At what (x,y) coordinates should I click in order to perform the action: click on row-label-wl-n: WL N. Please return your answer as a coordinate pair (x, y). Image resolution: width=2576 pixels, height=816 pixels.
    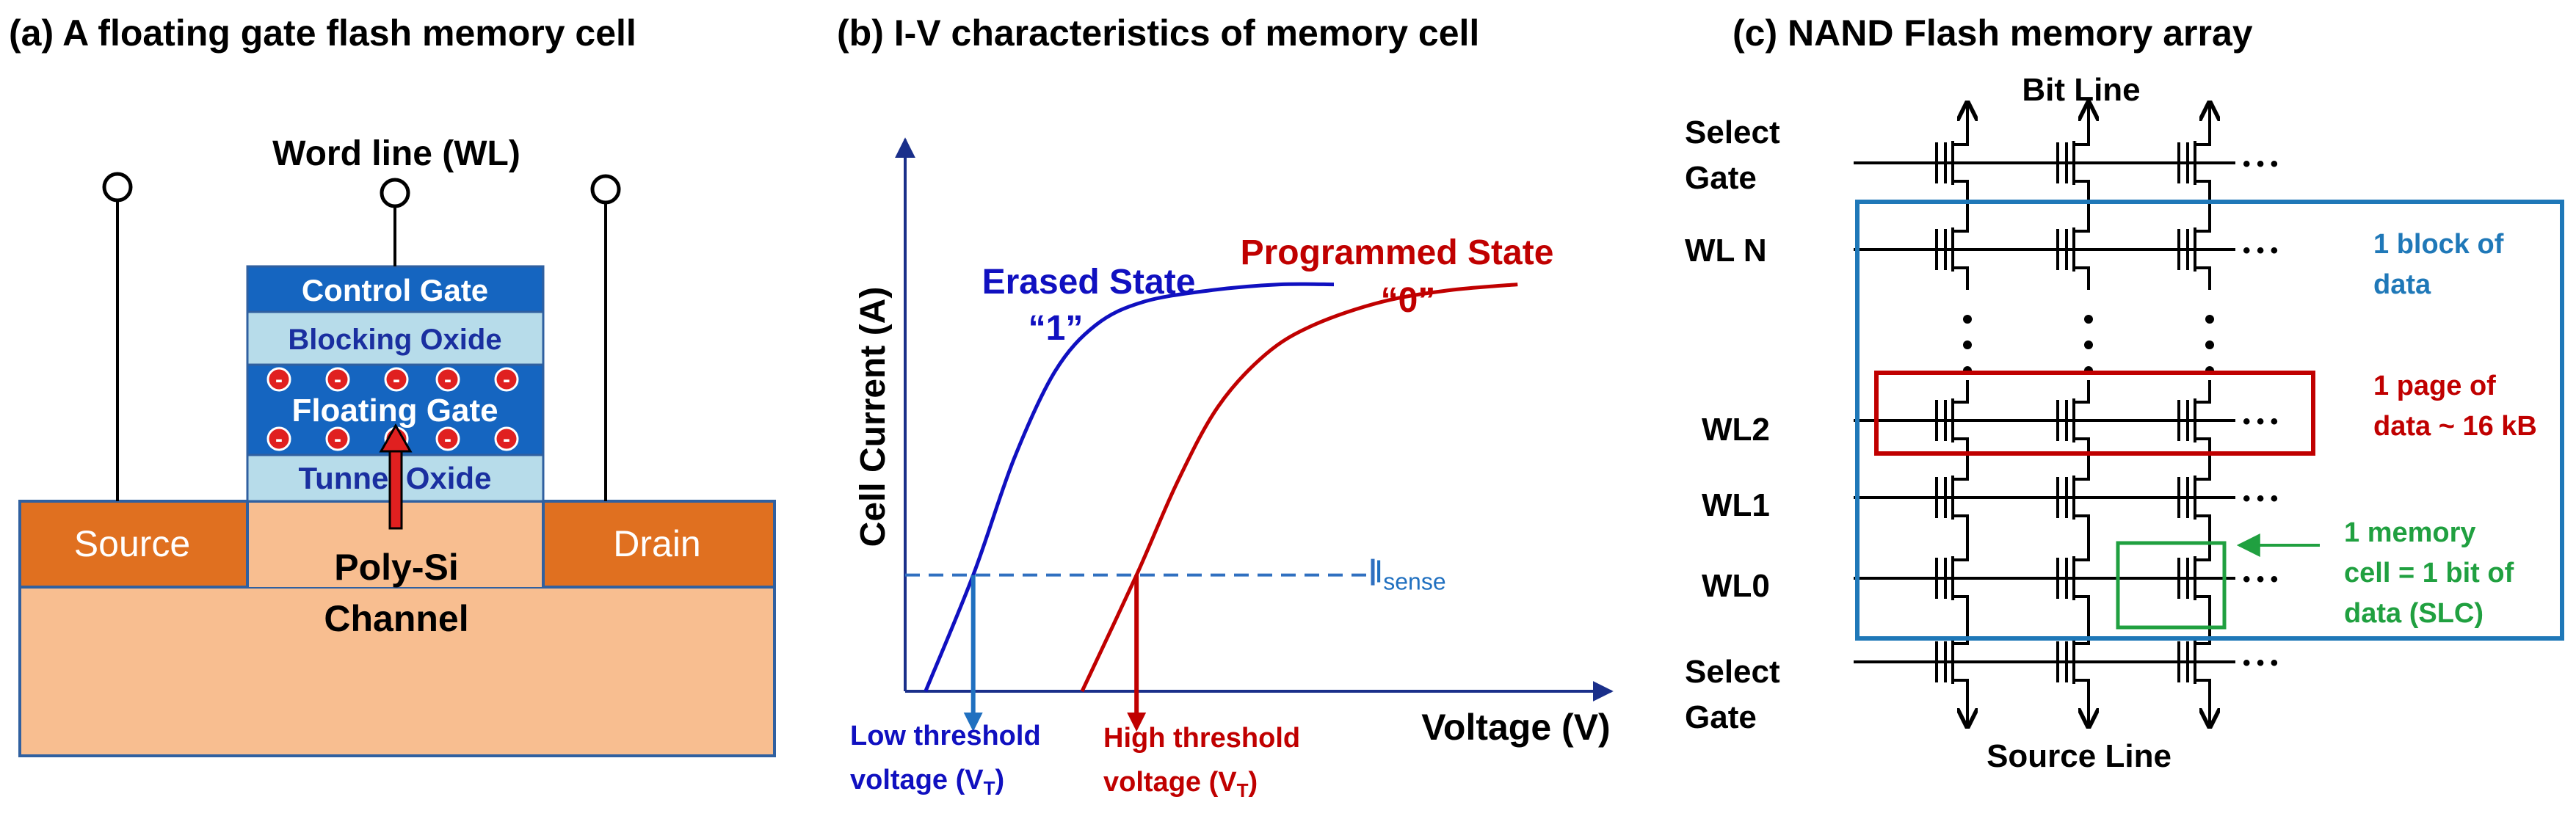
    Looking at the image, I should click on (1726, 251).